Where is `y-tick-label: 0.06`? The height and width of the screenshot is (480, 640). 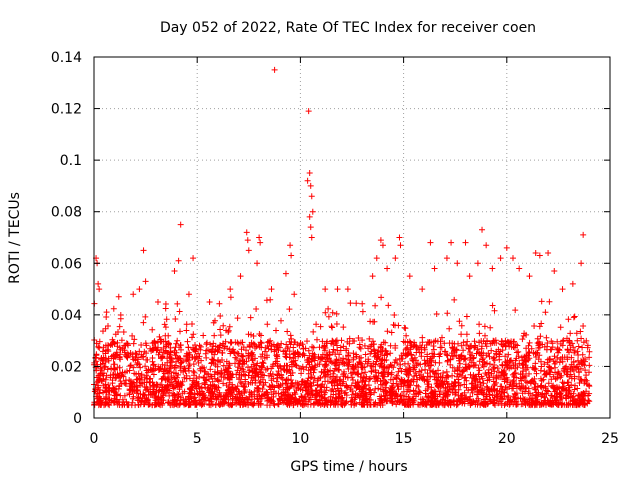
y-tick-label: 0.06 is located at coordinates (66, 264).